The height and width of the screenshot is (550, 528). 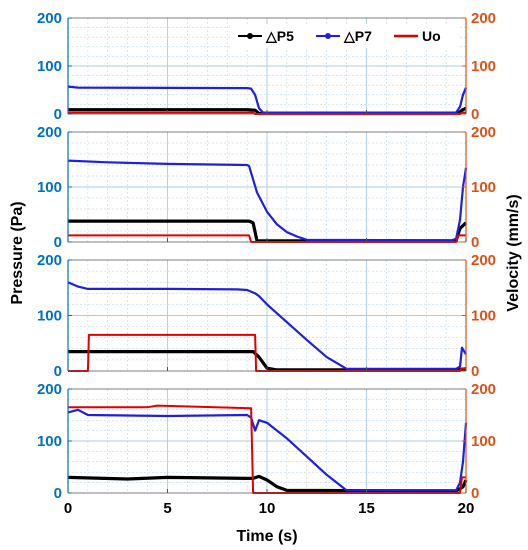 I want to click on legend-box, so click(x=346, y=36).